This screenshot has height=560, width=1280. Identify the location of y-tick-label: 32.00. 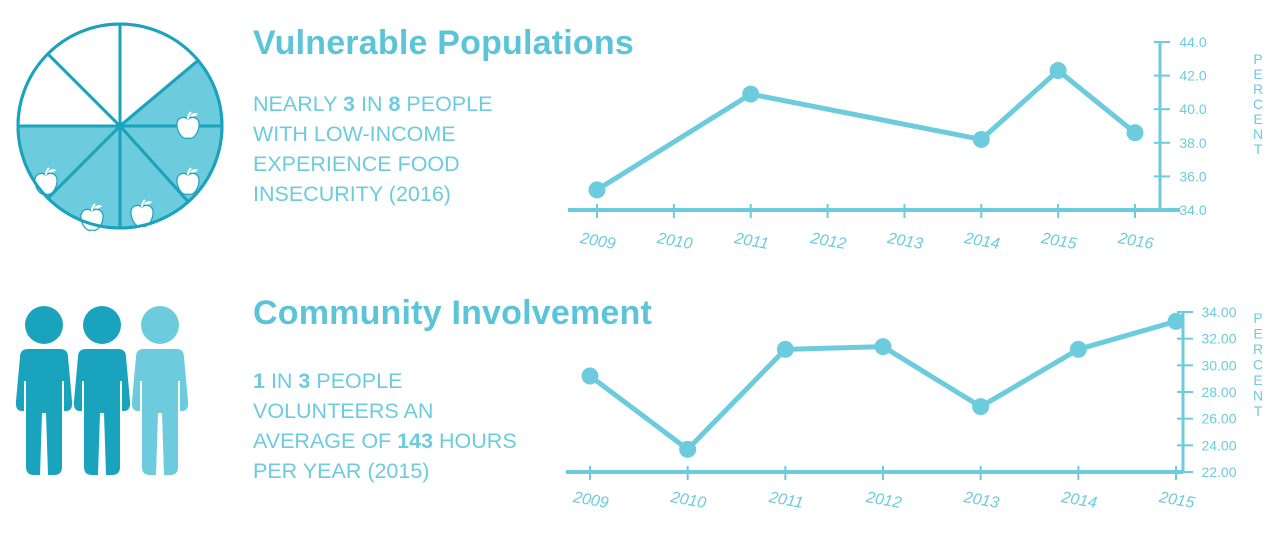
(1218, 339).